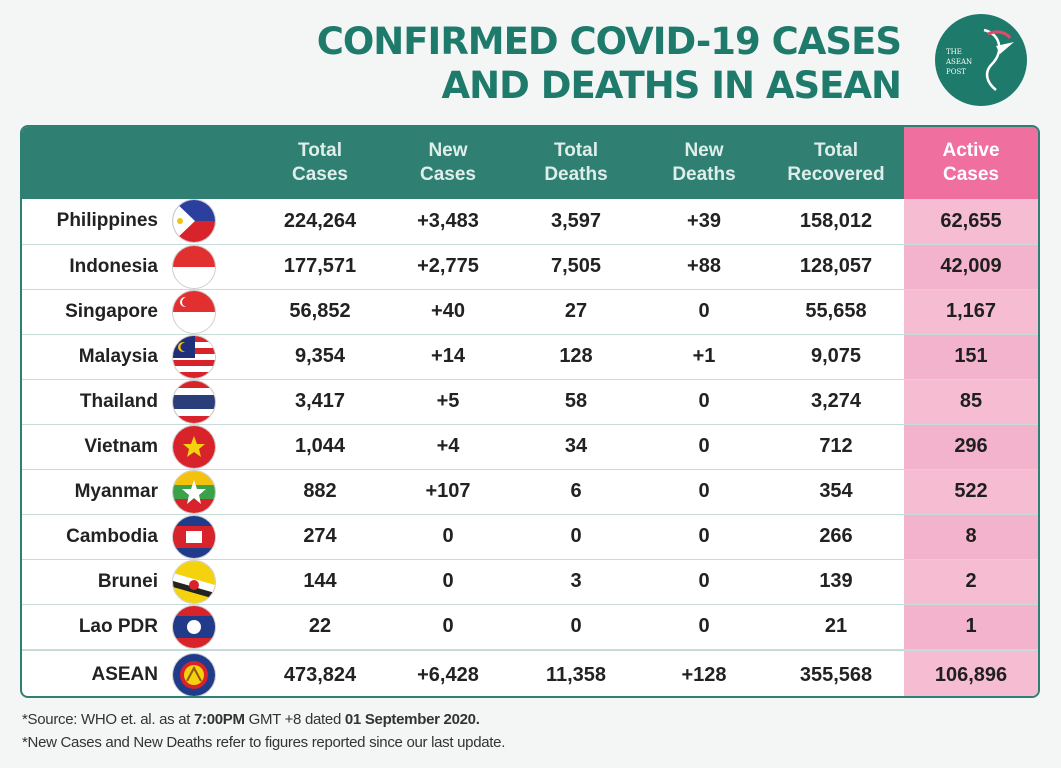 The height and width of the screenshot is (768, 1061). Describe the element at coordinates (530, 311) in the screenshot. I see `table-row: Singapore 56,852 +40 27 0 55,658 1,167` at that location.